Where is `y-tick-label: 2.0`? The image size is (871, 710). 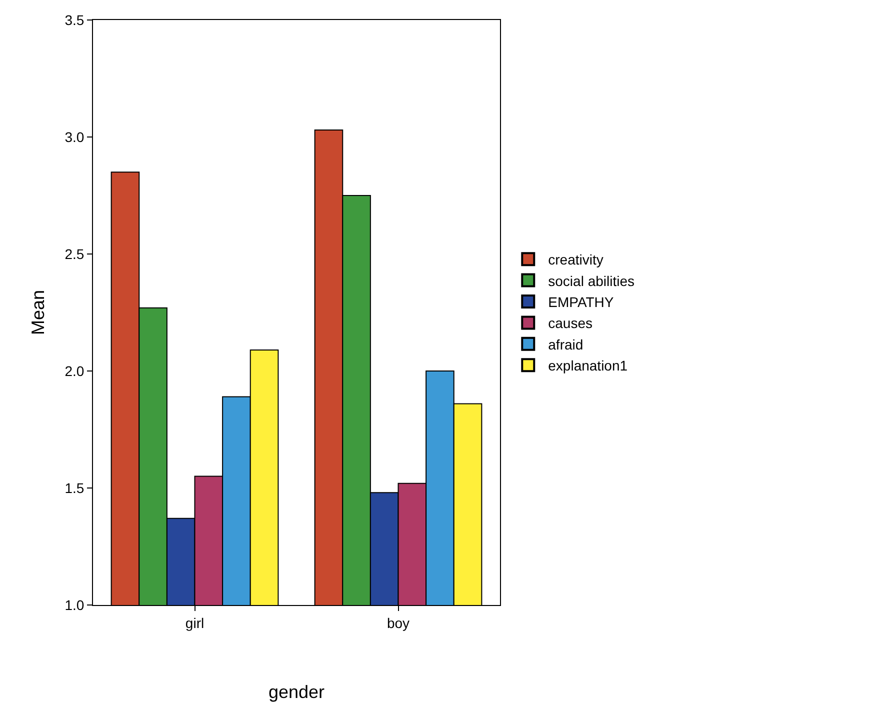
y-tick-label: 2.0 is located at coordinates (74, 370).